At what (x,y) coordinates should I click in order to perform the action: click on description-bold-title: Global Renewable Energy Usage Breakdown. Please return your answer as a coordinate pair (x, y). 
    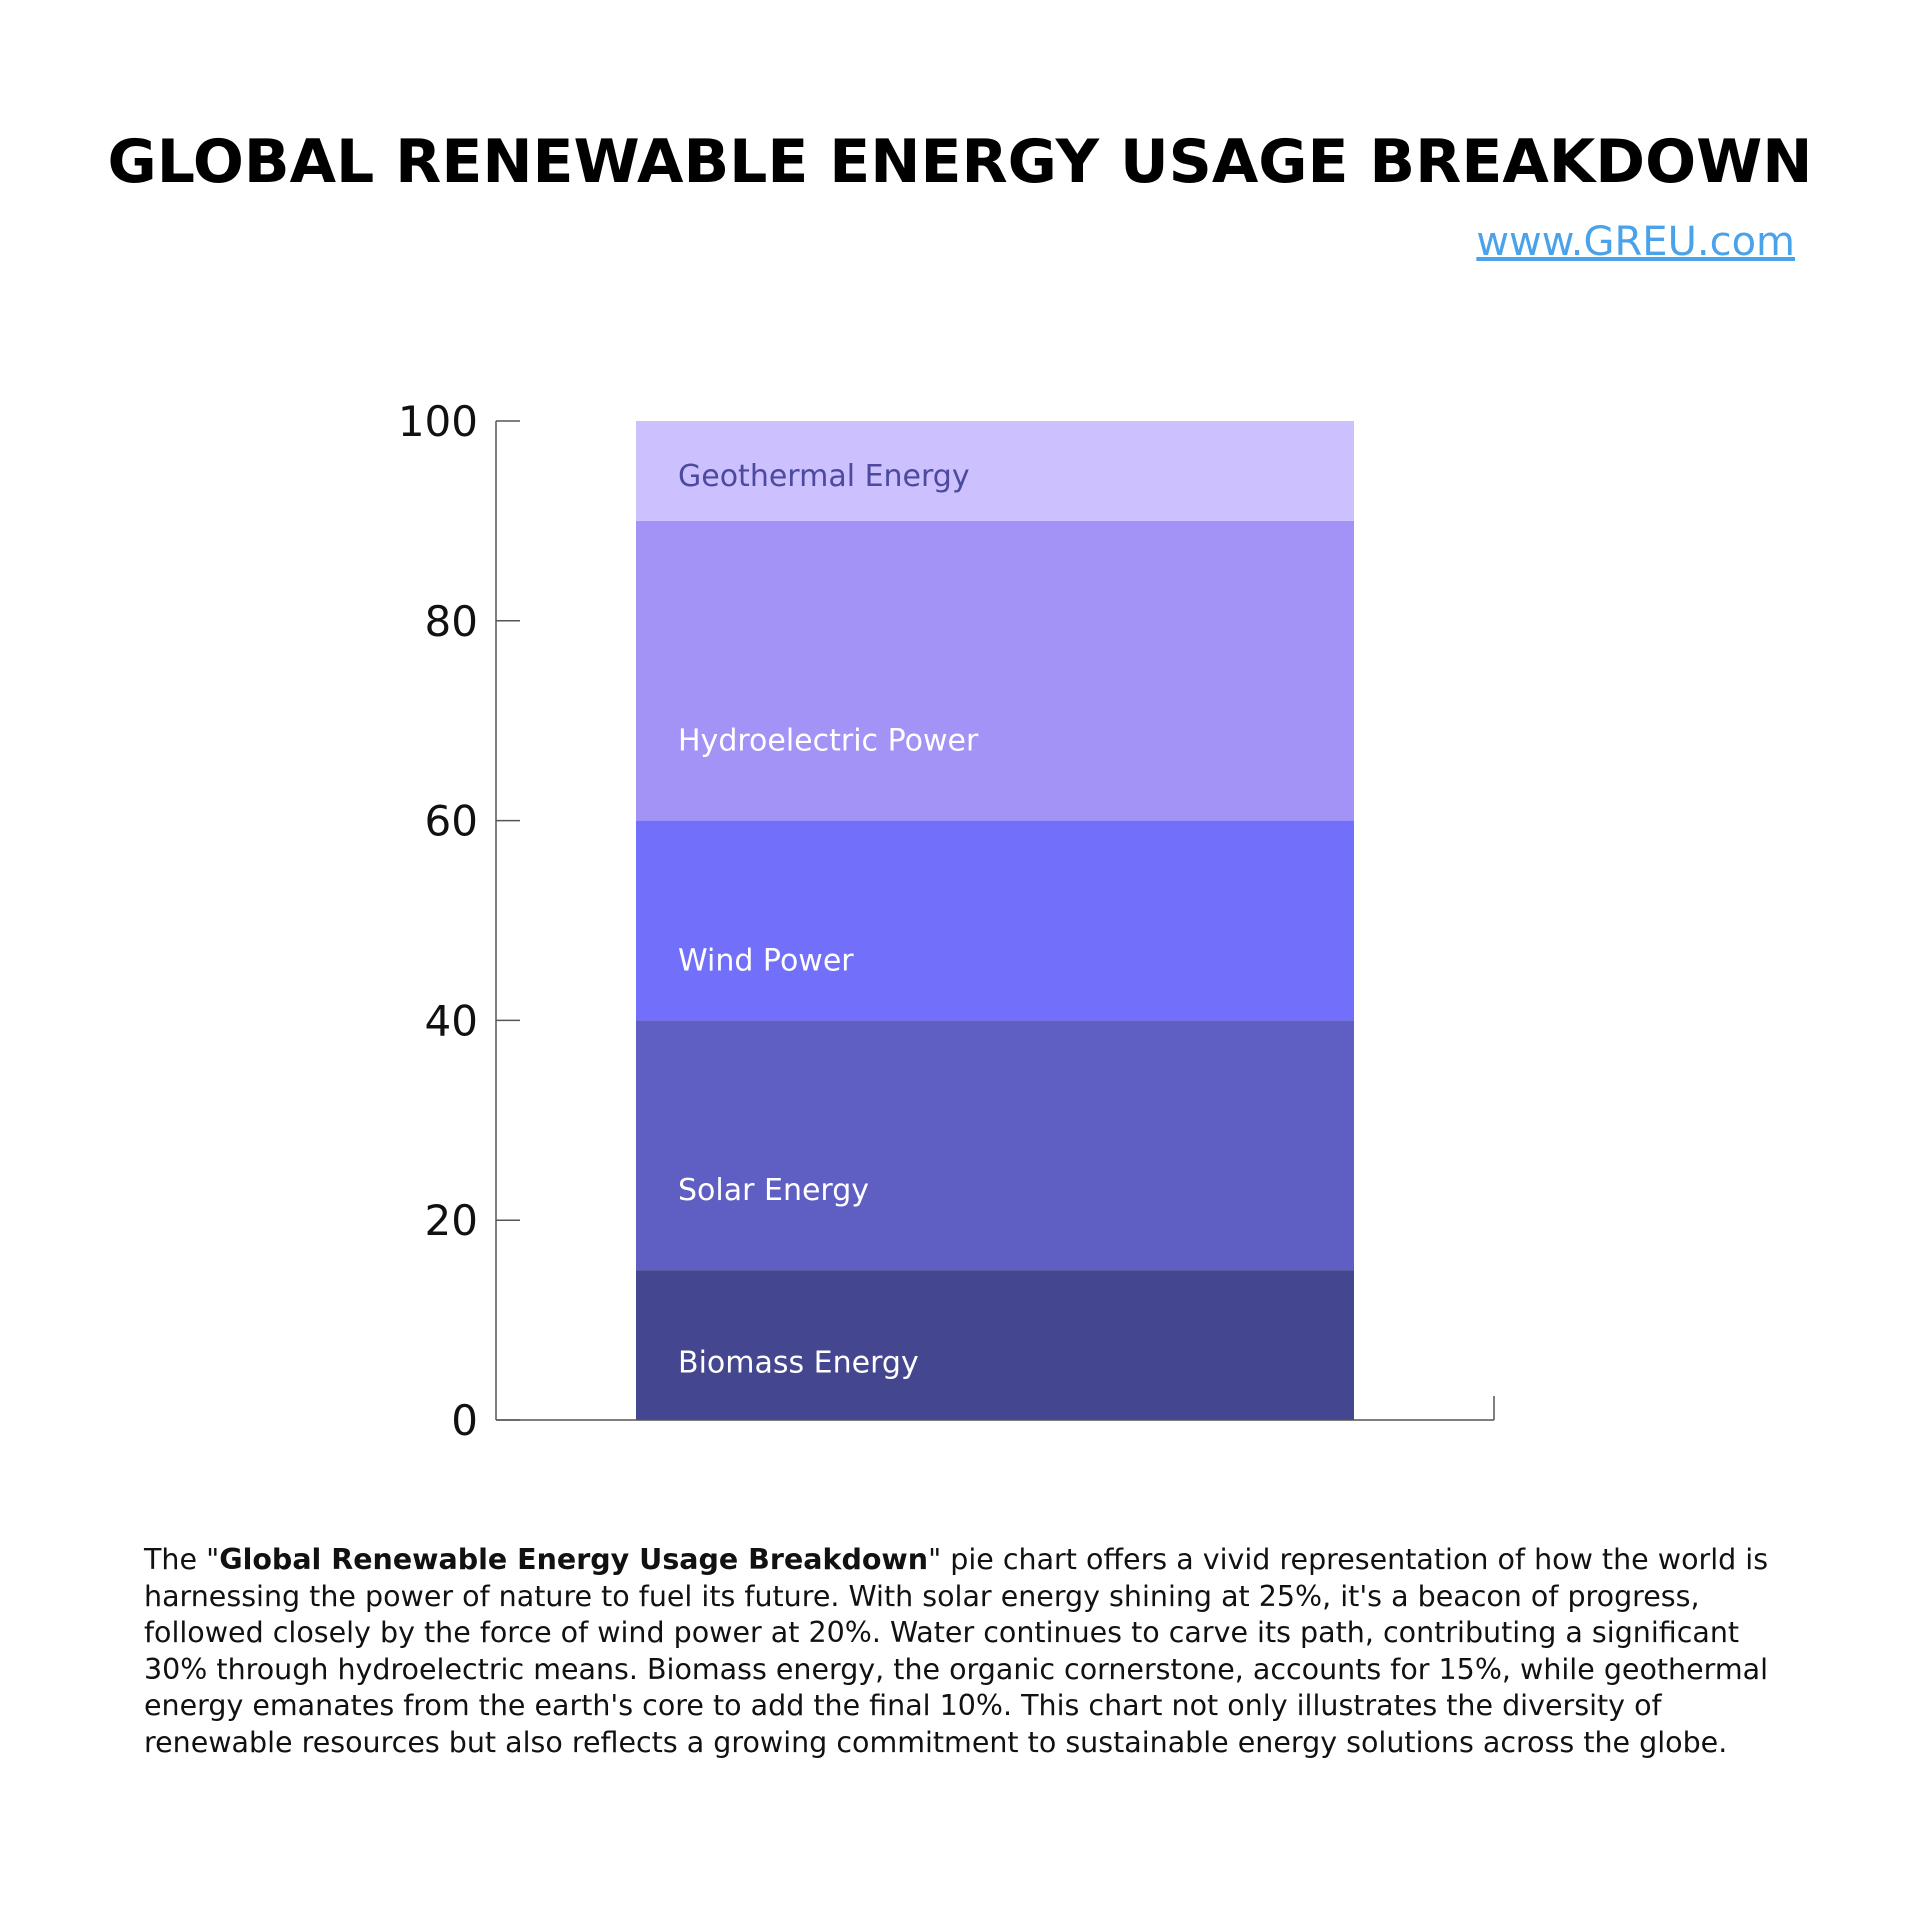
    Looking at the image, I should click on (574, 1559).